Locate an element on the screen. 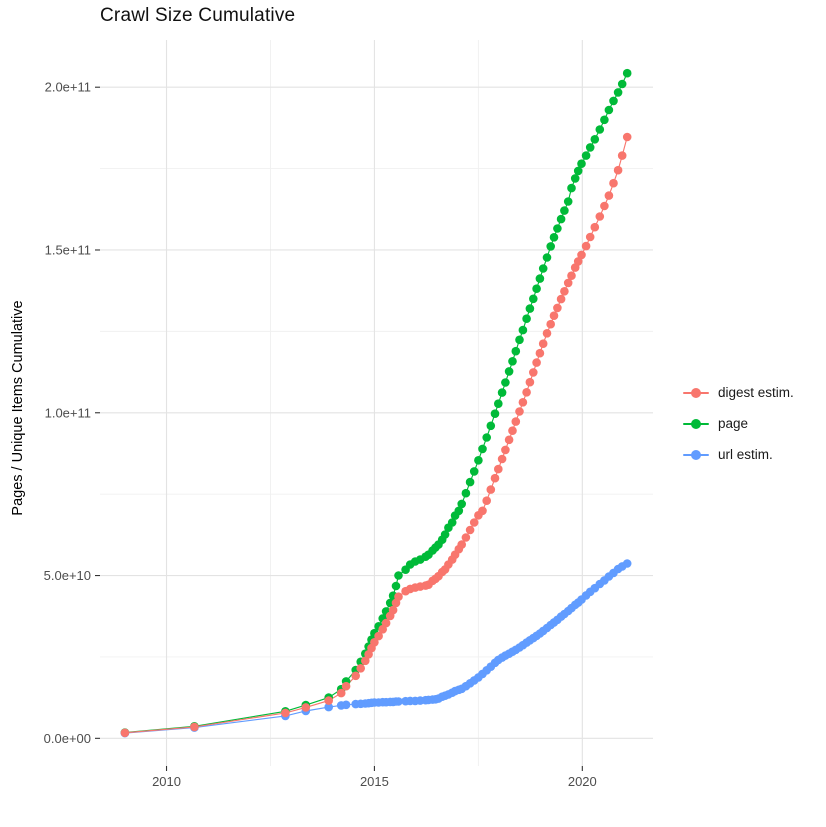  legend-label-page: page is located at coordinates (733, 423).